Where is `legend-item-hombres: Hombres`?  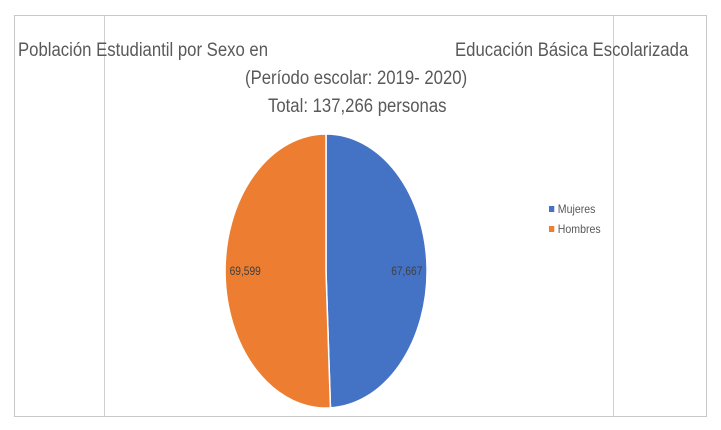
legend-item-hombres: Hombres is located at coordinates (575, 229).